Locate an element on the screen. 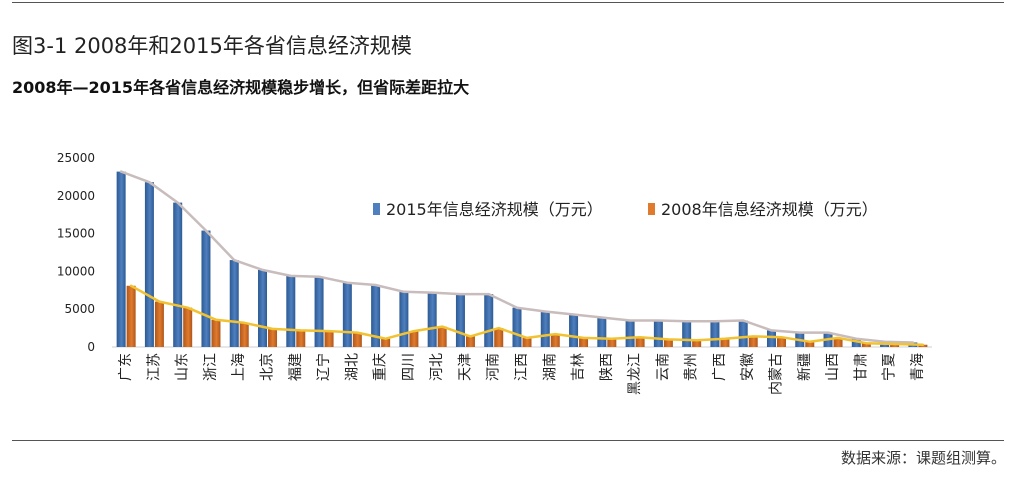  x-tick-label: 吉林 is located at coordinates (579, 367).